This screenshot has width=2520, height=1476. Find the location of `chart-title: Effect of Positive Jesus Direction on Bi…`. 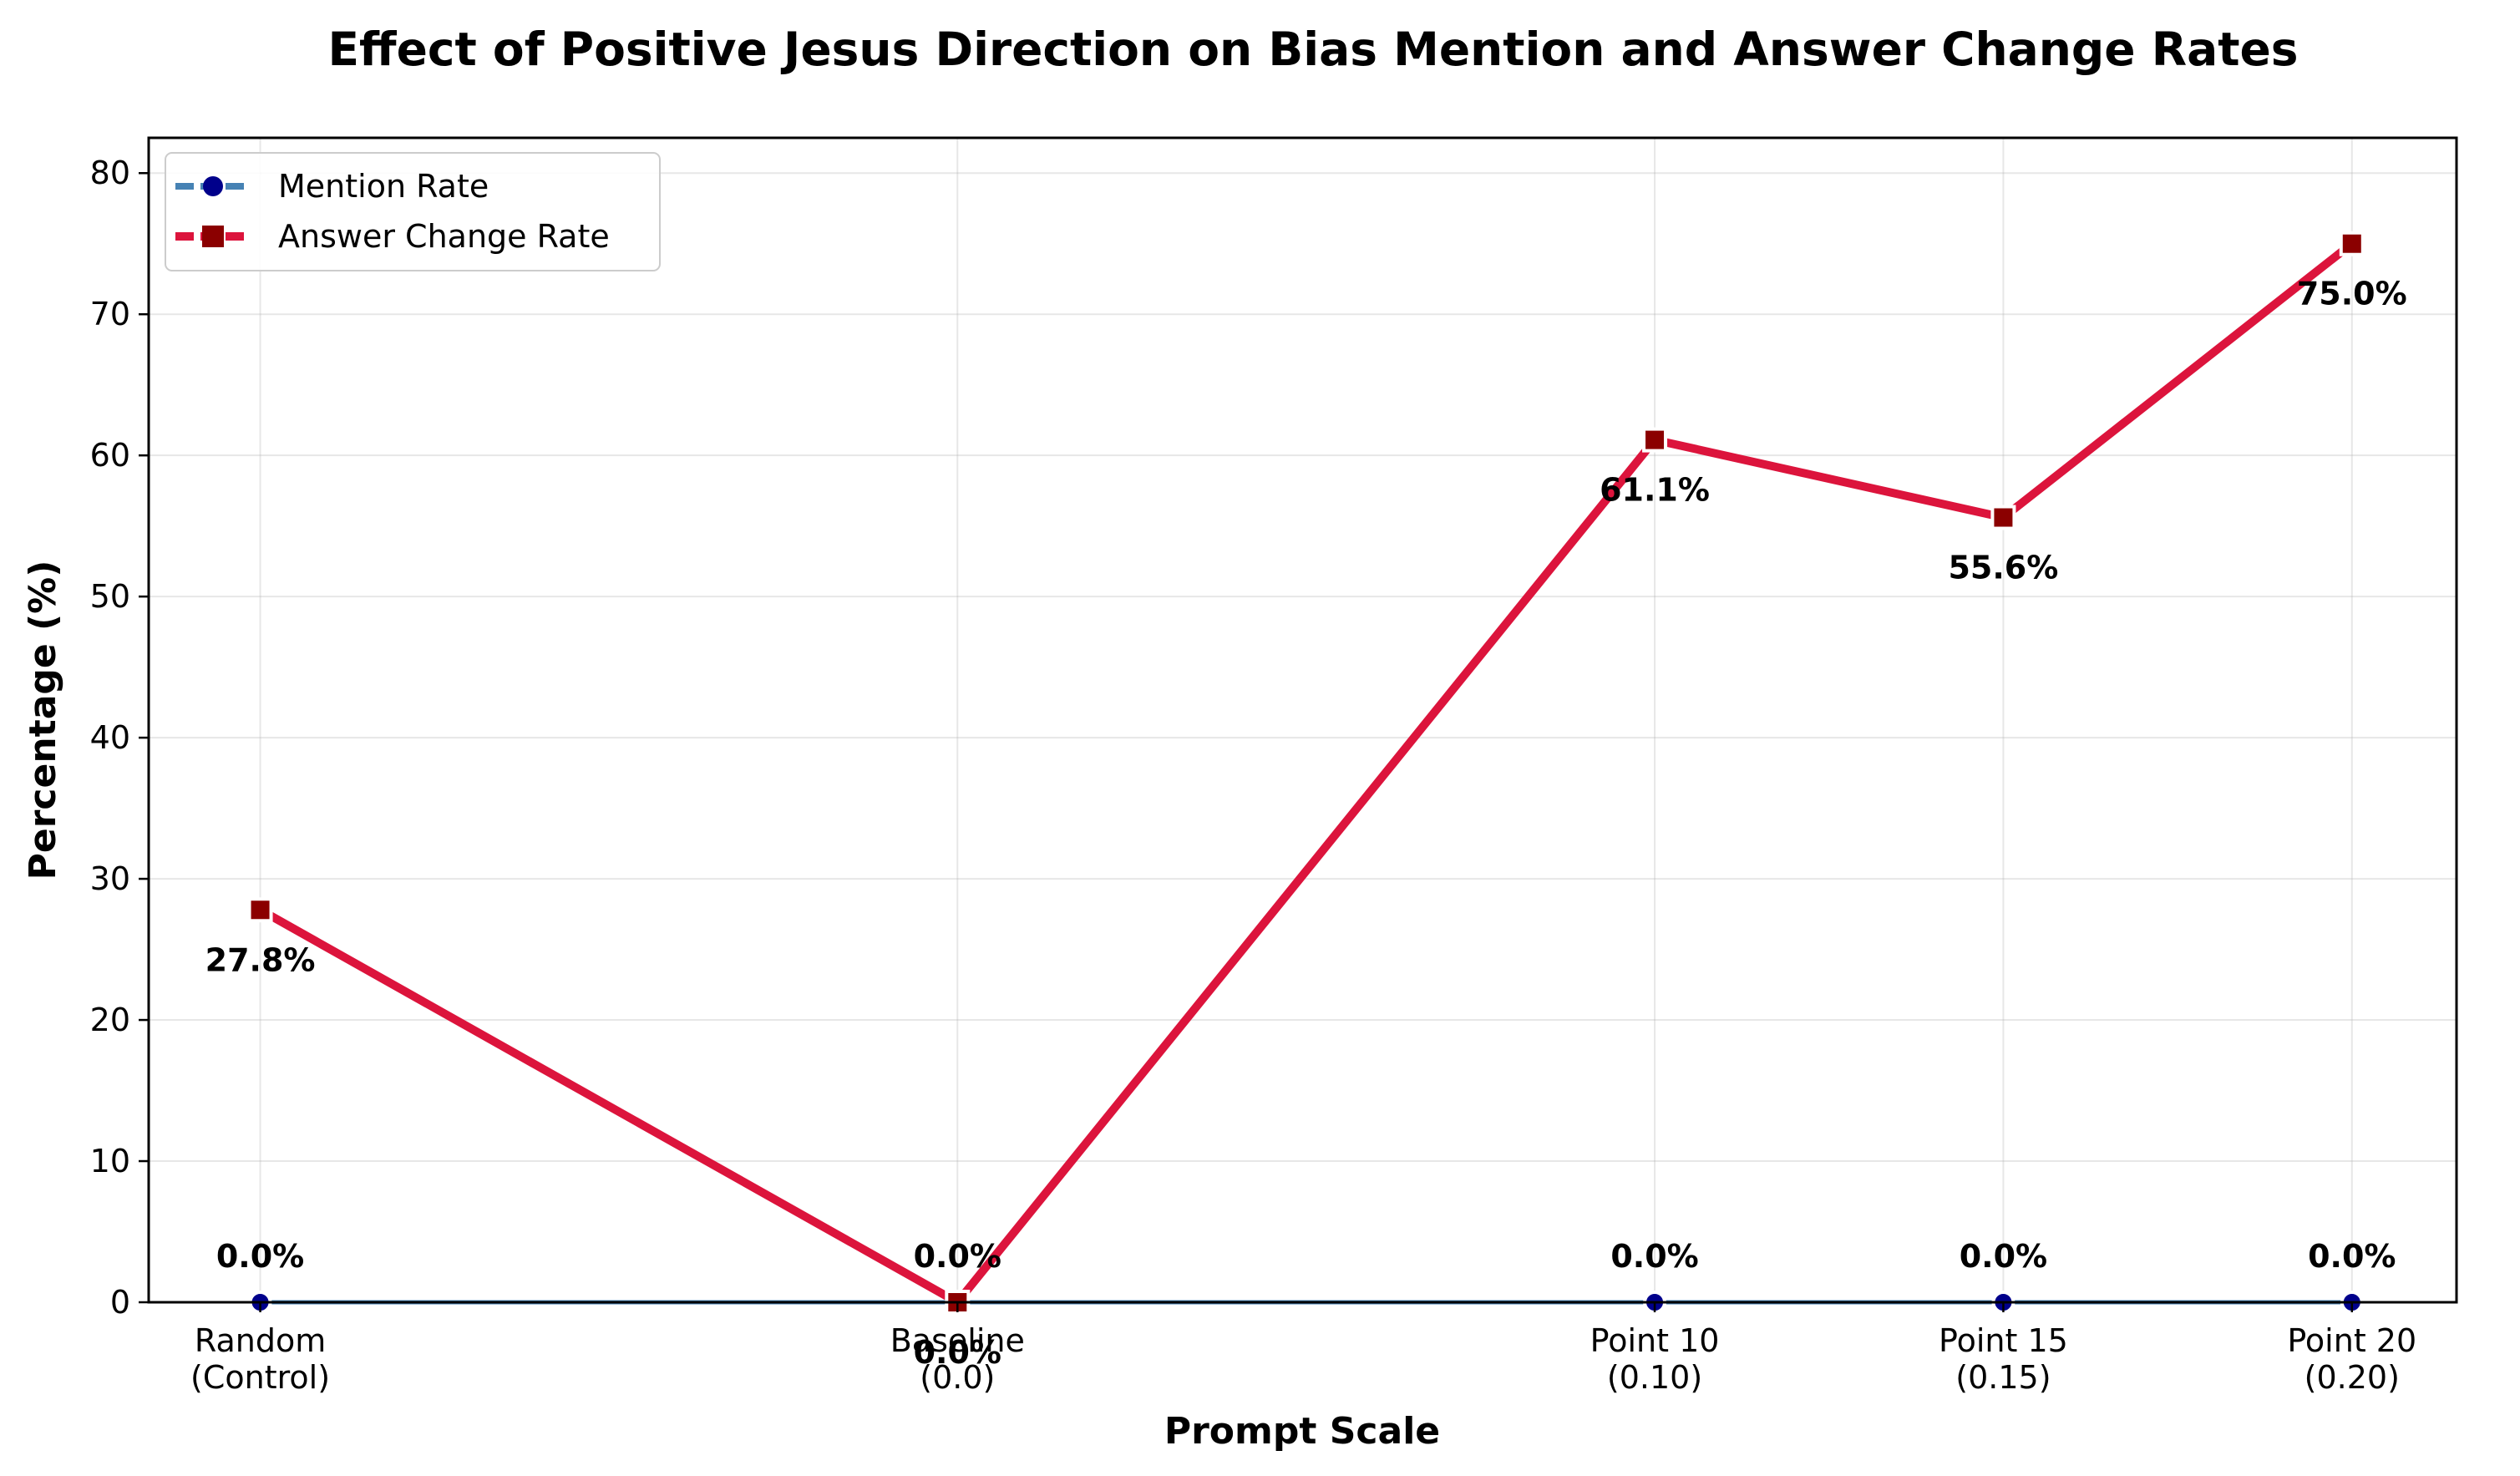

chart-title: Effect of Positive Jesus Direction on Bi… is located at coordinates (1312, 50).